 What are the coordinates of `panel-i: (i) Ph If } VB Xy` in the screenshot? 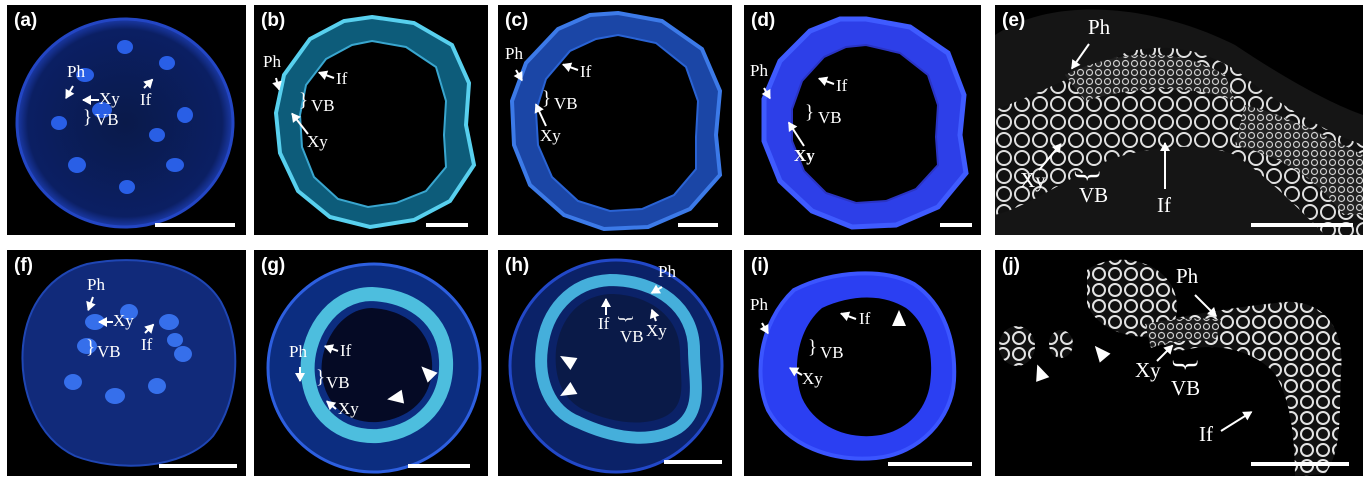 It's located at (862, 363).